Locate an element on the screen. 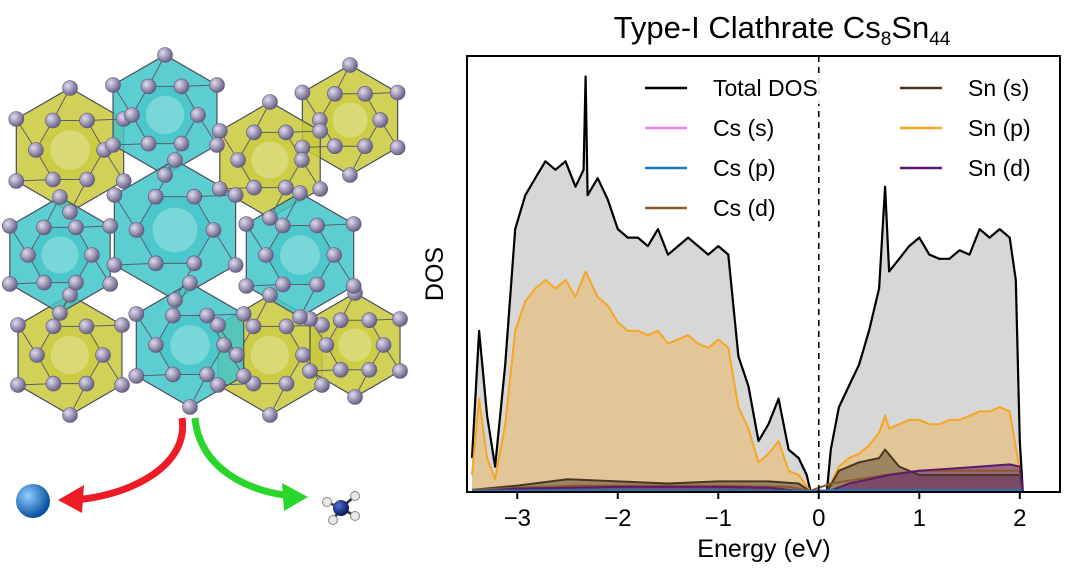 This screenshot has width=1080, height=571. series-line-cs-p is located at coordinates (747, 490).